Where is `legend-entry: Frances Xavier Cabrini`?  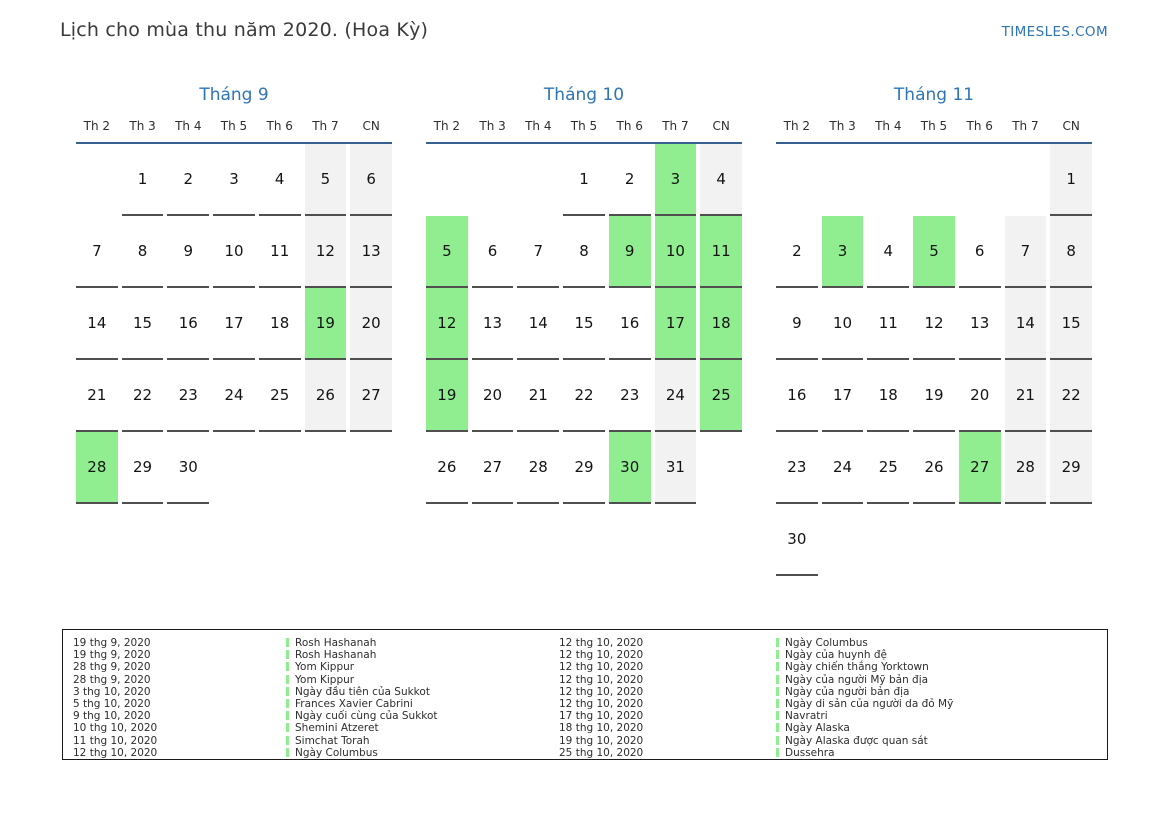
legend-entry: Frances Xavier Cabrini is located at coordinates (349, 704).